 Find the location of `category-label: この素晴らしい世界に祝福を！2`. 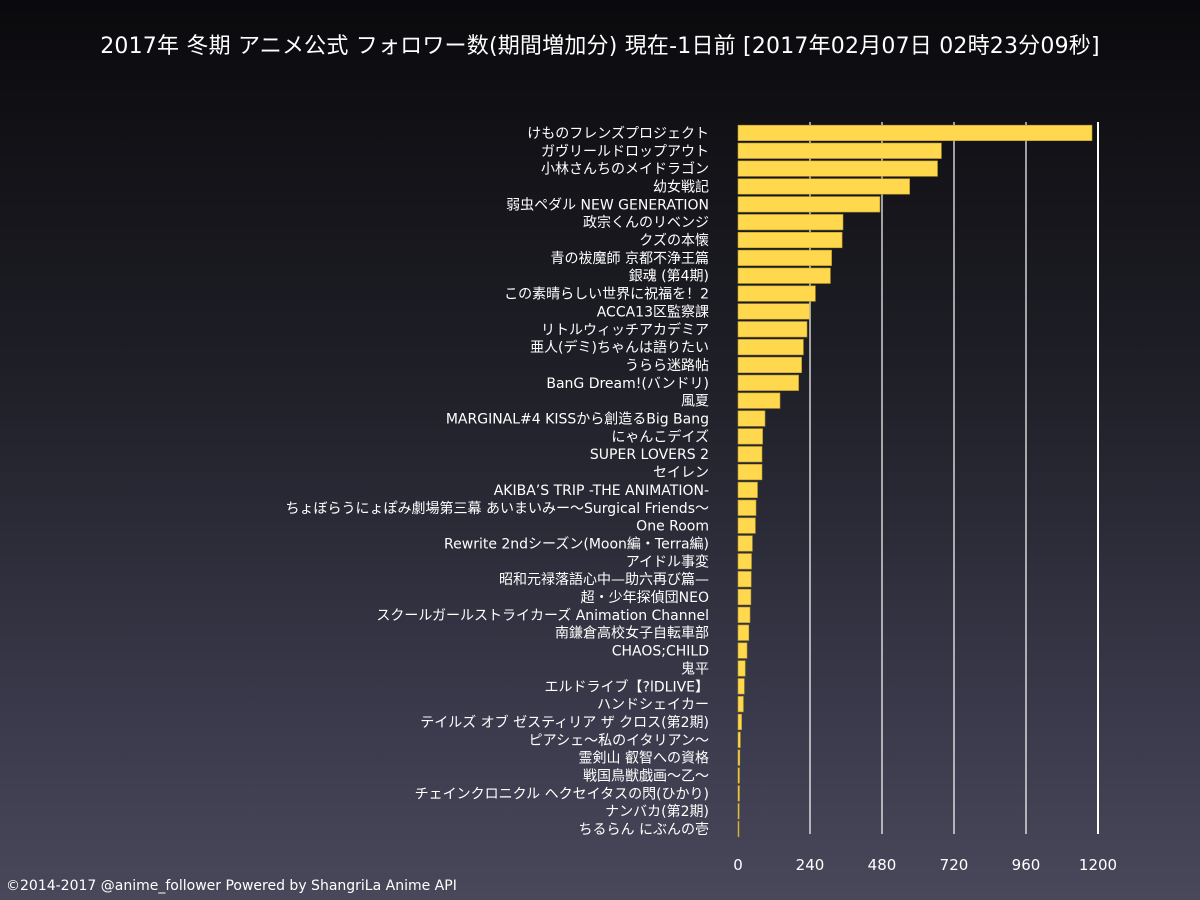

category-label: この素晴らしい世界に祝福を！2 is located at coordinates (606, 295).